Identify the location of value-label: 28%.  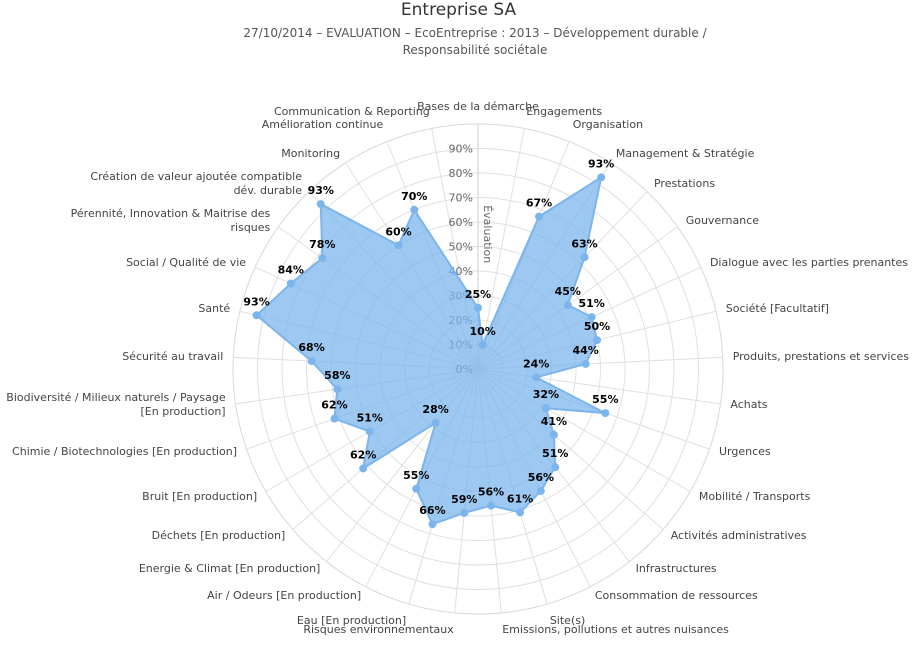
(435, 409).